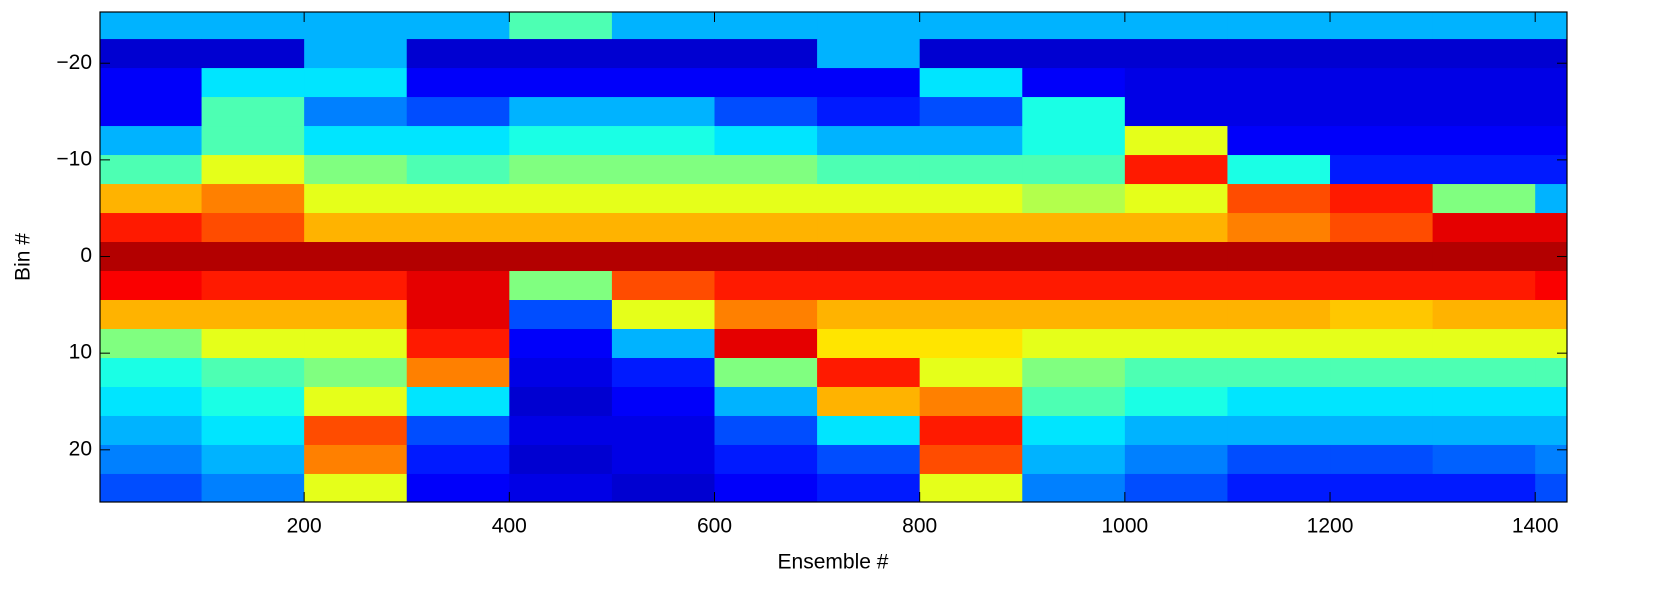 This screenshot has height=603, width=1669. What do you see at coordinates (304, 526) in the screenshot?
I see `x-tick-label: 200` at bounding box center [304, 526].